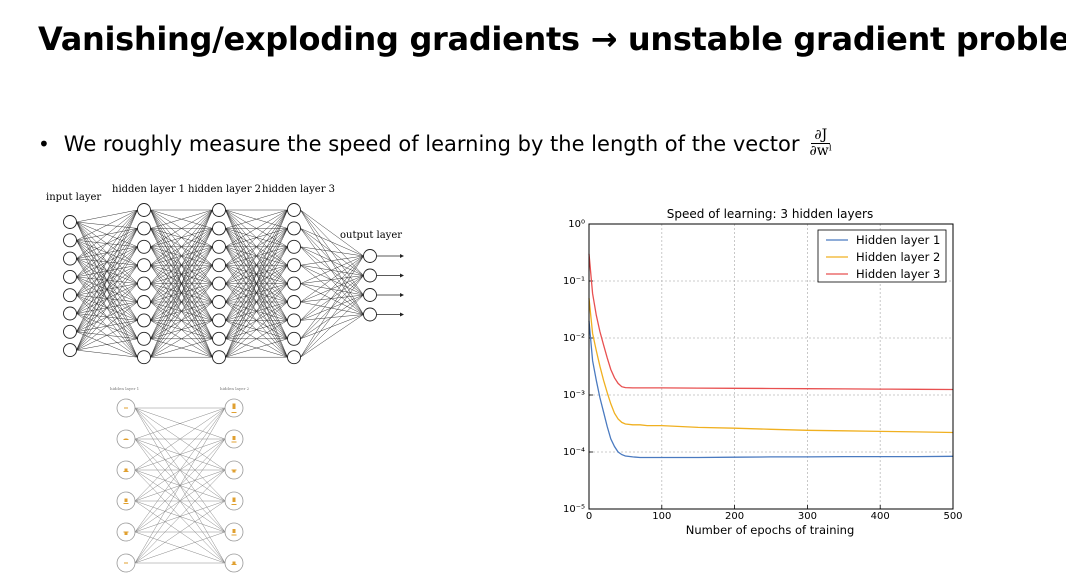  What do you see at coordinates (898, 240) in the screenshot?
I see `legend-label: Hidden layer 1` at bounding box center [898, 240].